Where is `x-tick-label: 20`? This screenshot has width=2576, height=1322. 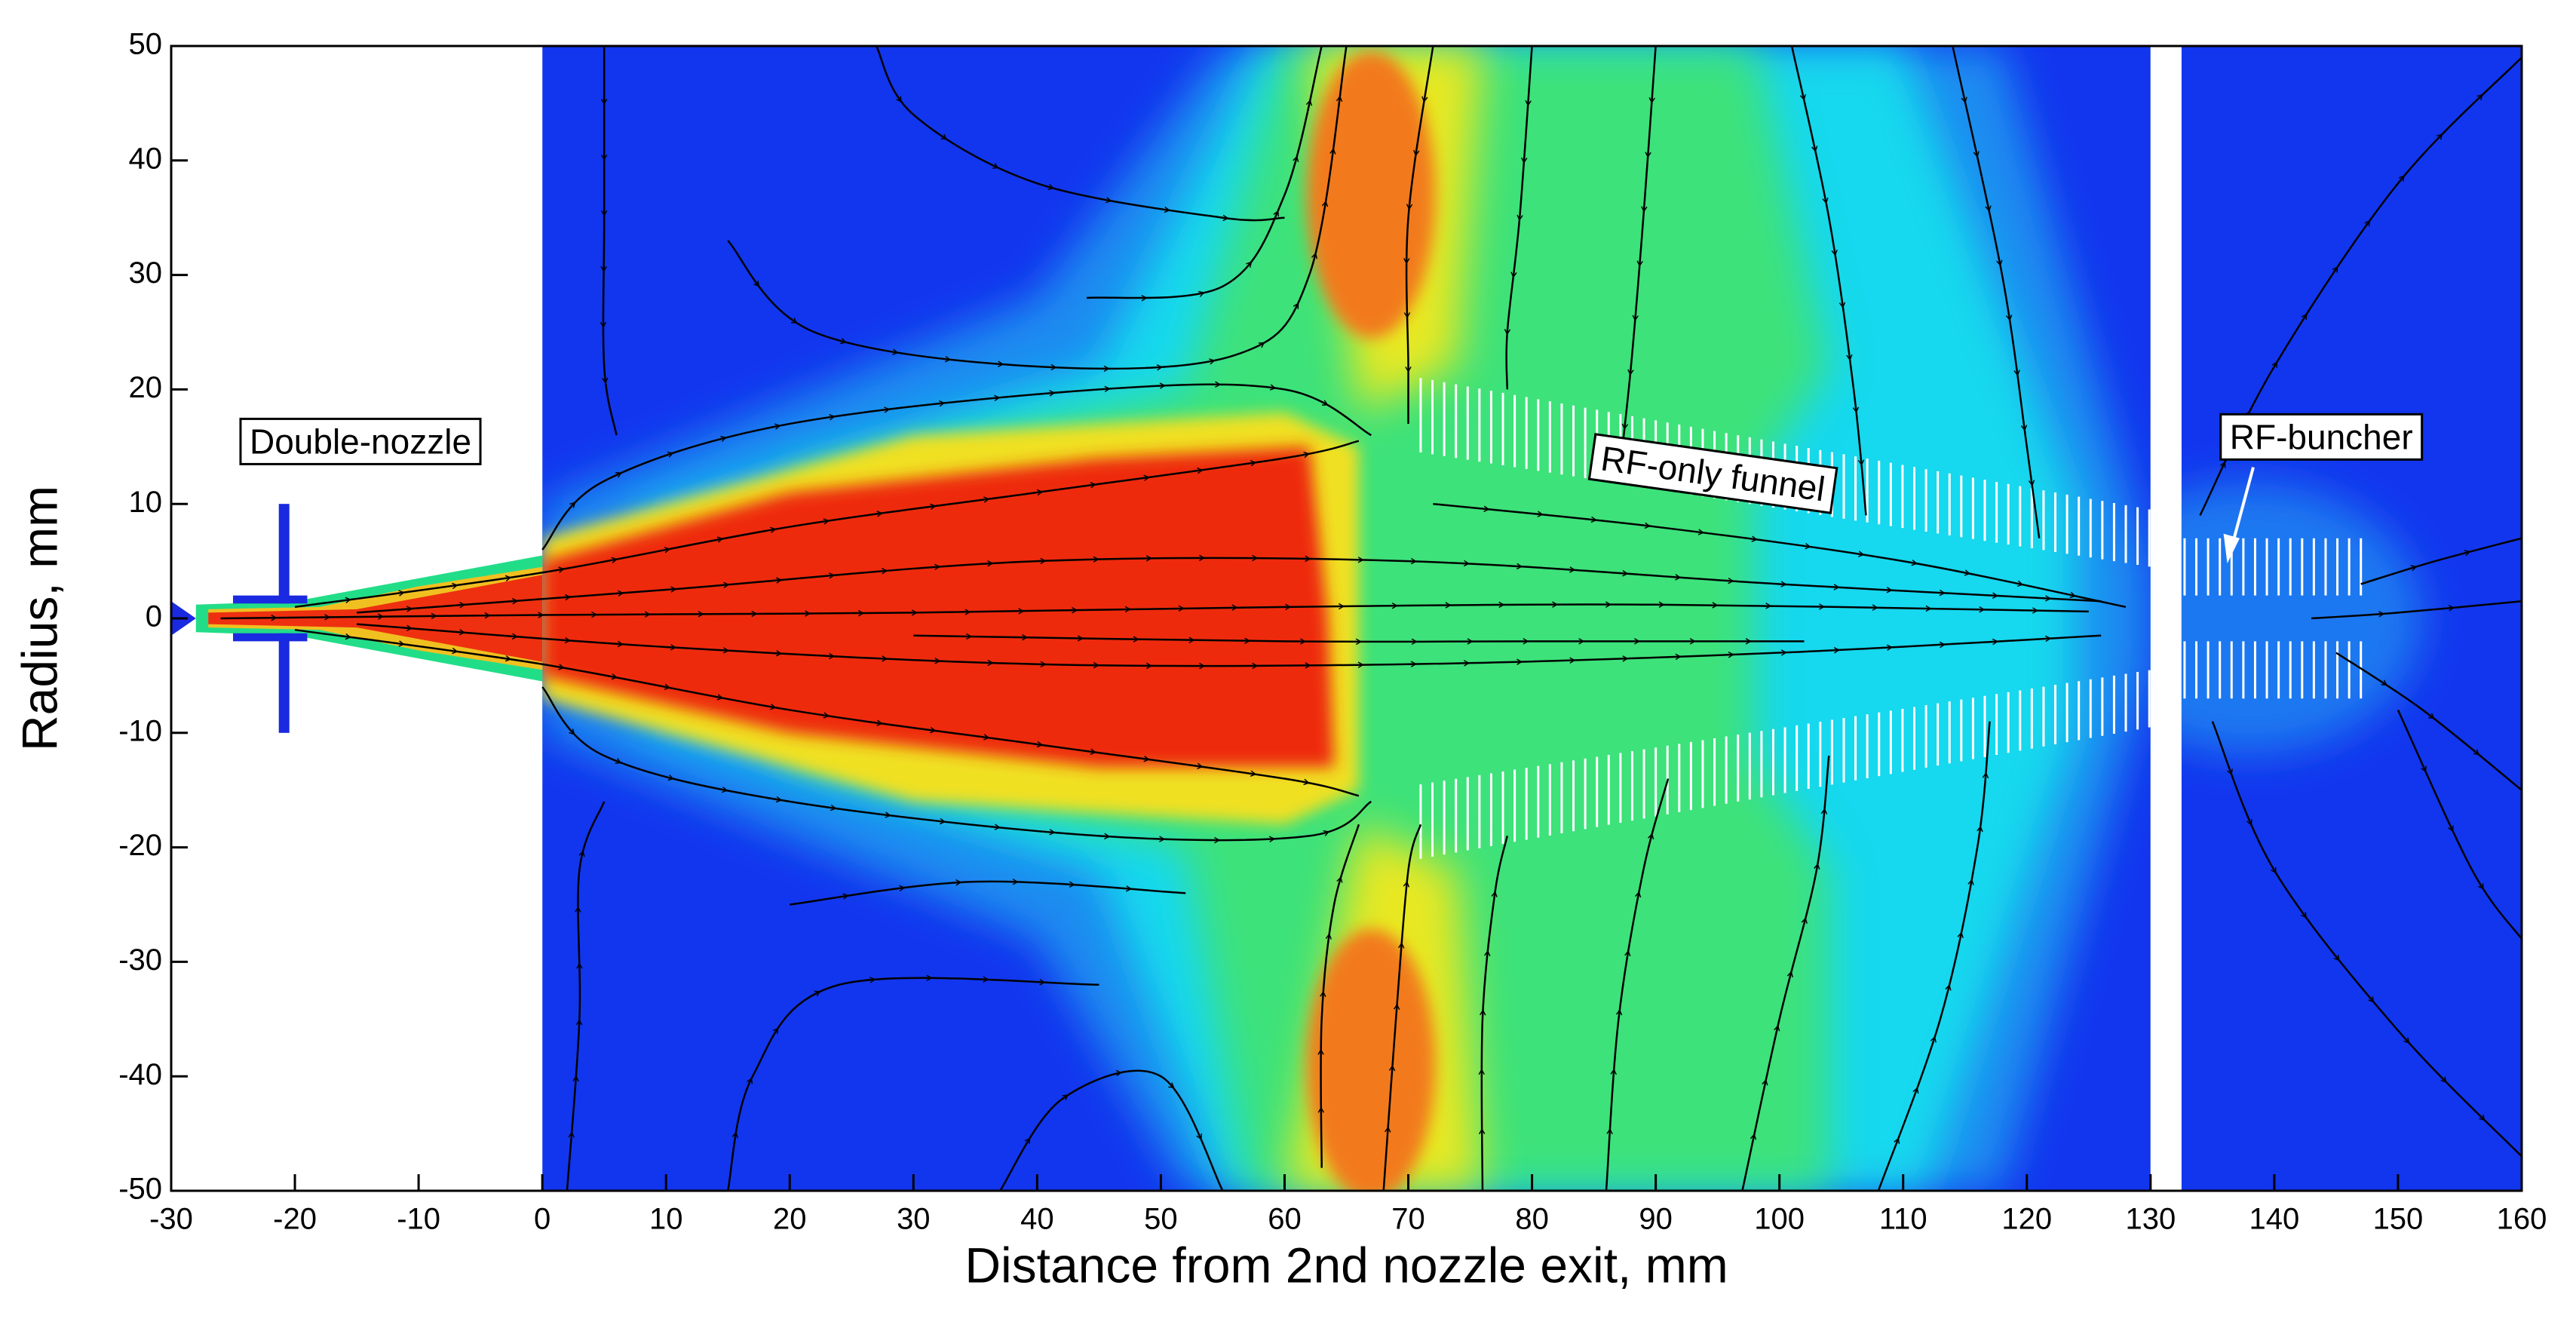
x-tick-label: 20 is located at coordinates (790, 1219).